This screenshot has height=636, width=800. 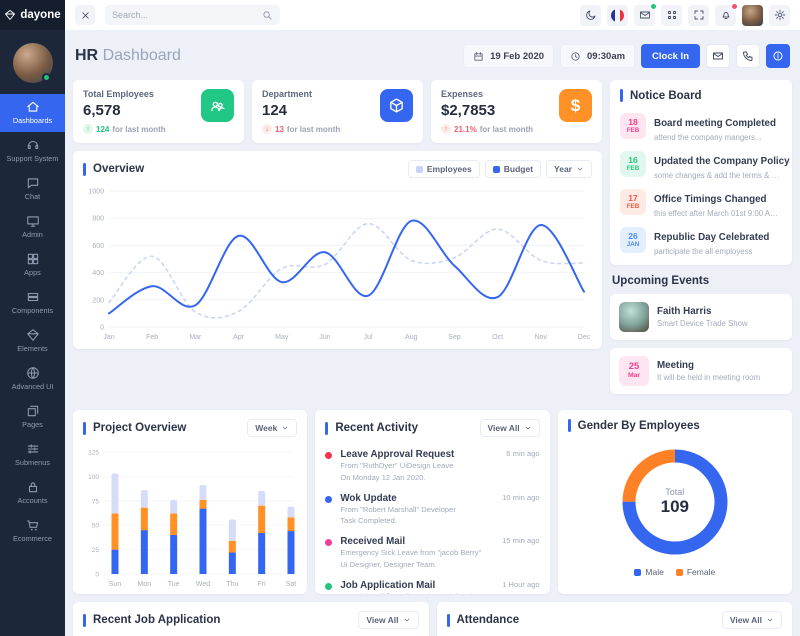 What do you see at coordinates (32, 189) in the screenshot?
I see `sidebar-item-chat: Chat` at bounding box center [32, 189].